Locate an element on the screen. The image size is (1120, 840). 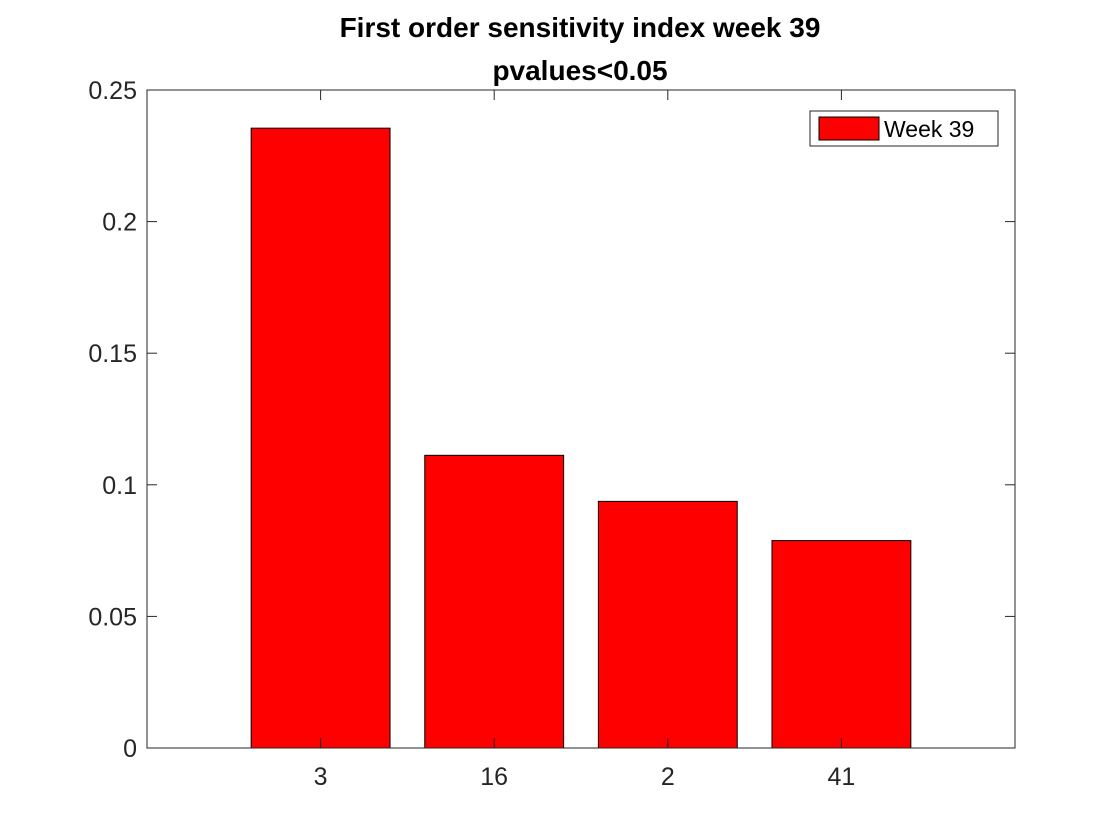
chart-subtitle: pvalues<0.05 is located at coordinates (579, 70).